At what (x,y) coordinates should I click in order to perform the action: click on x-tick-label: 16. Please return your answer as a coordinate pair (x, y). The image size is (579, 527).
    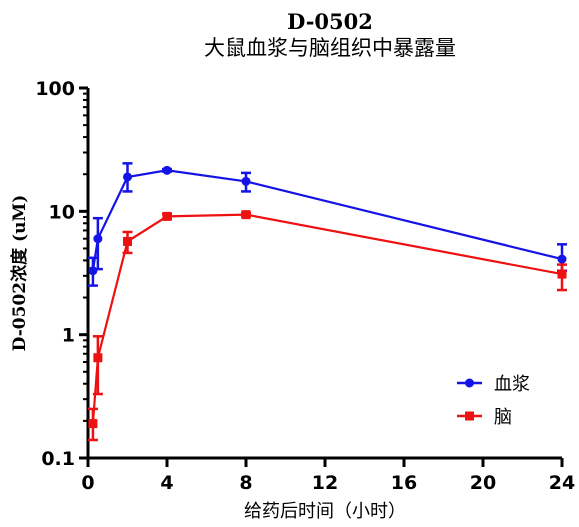
    Looking at the image, I should click on (404, 483).